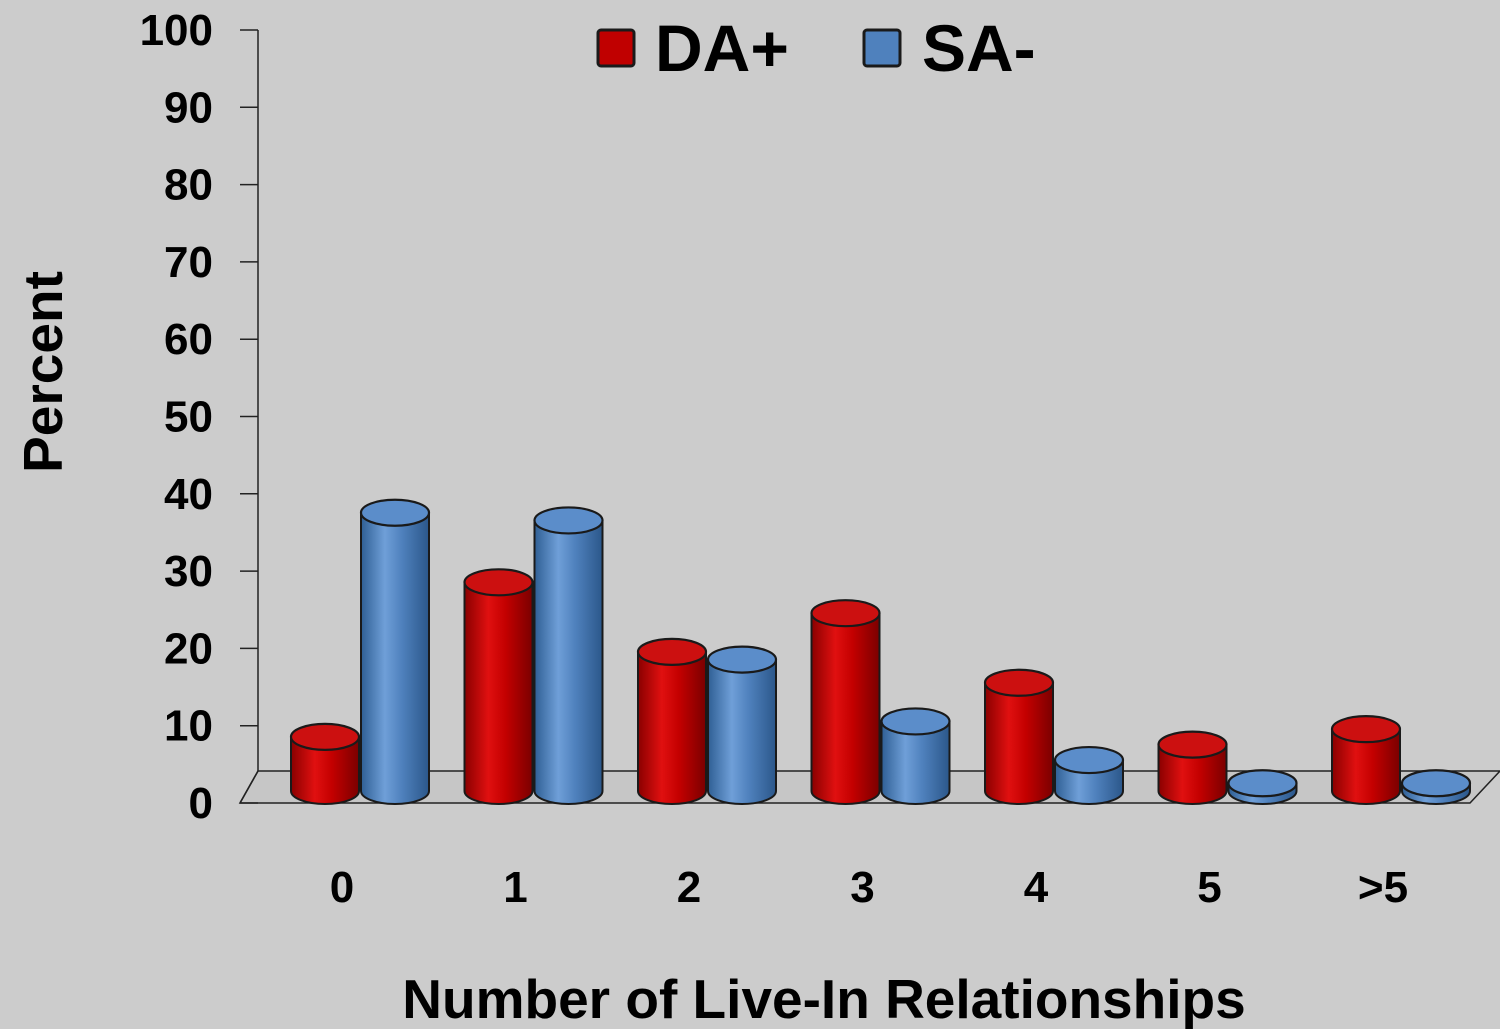 The width and height of the screenshot is (1500, 1029). I want to click on legend-label: SA-, so click(979, 48).